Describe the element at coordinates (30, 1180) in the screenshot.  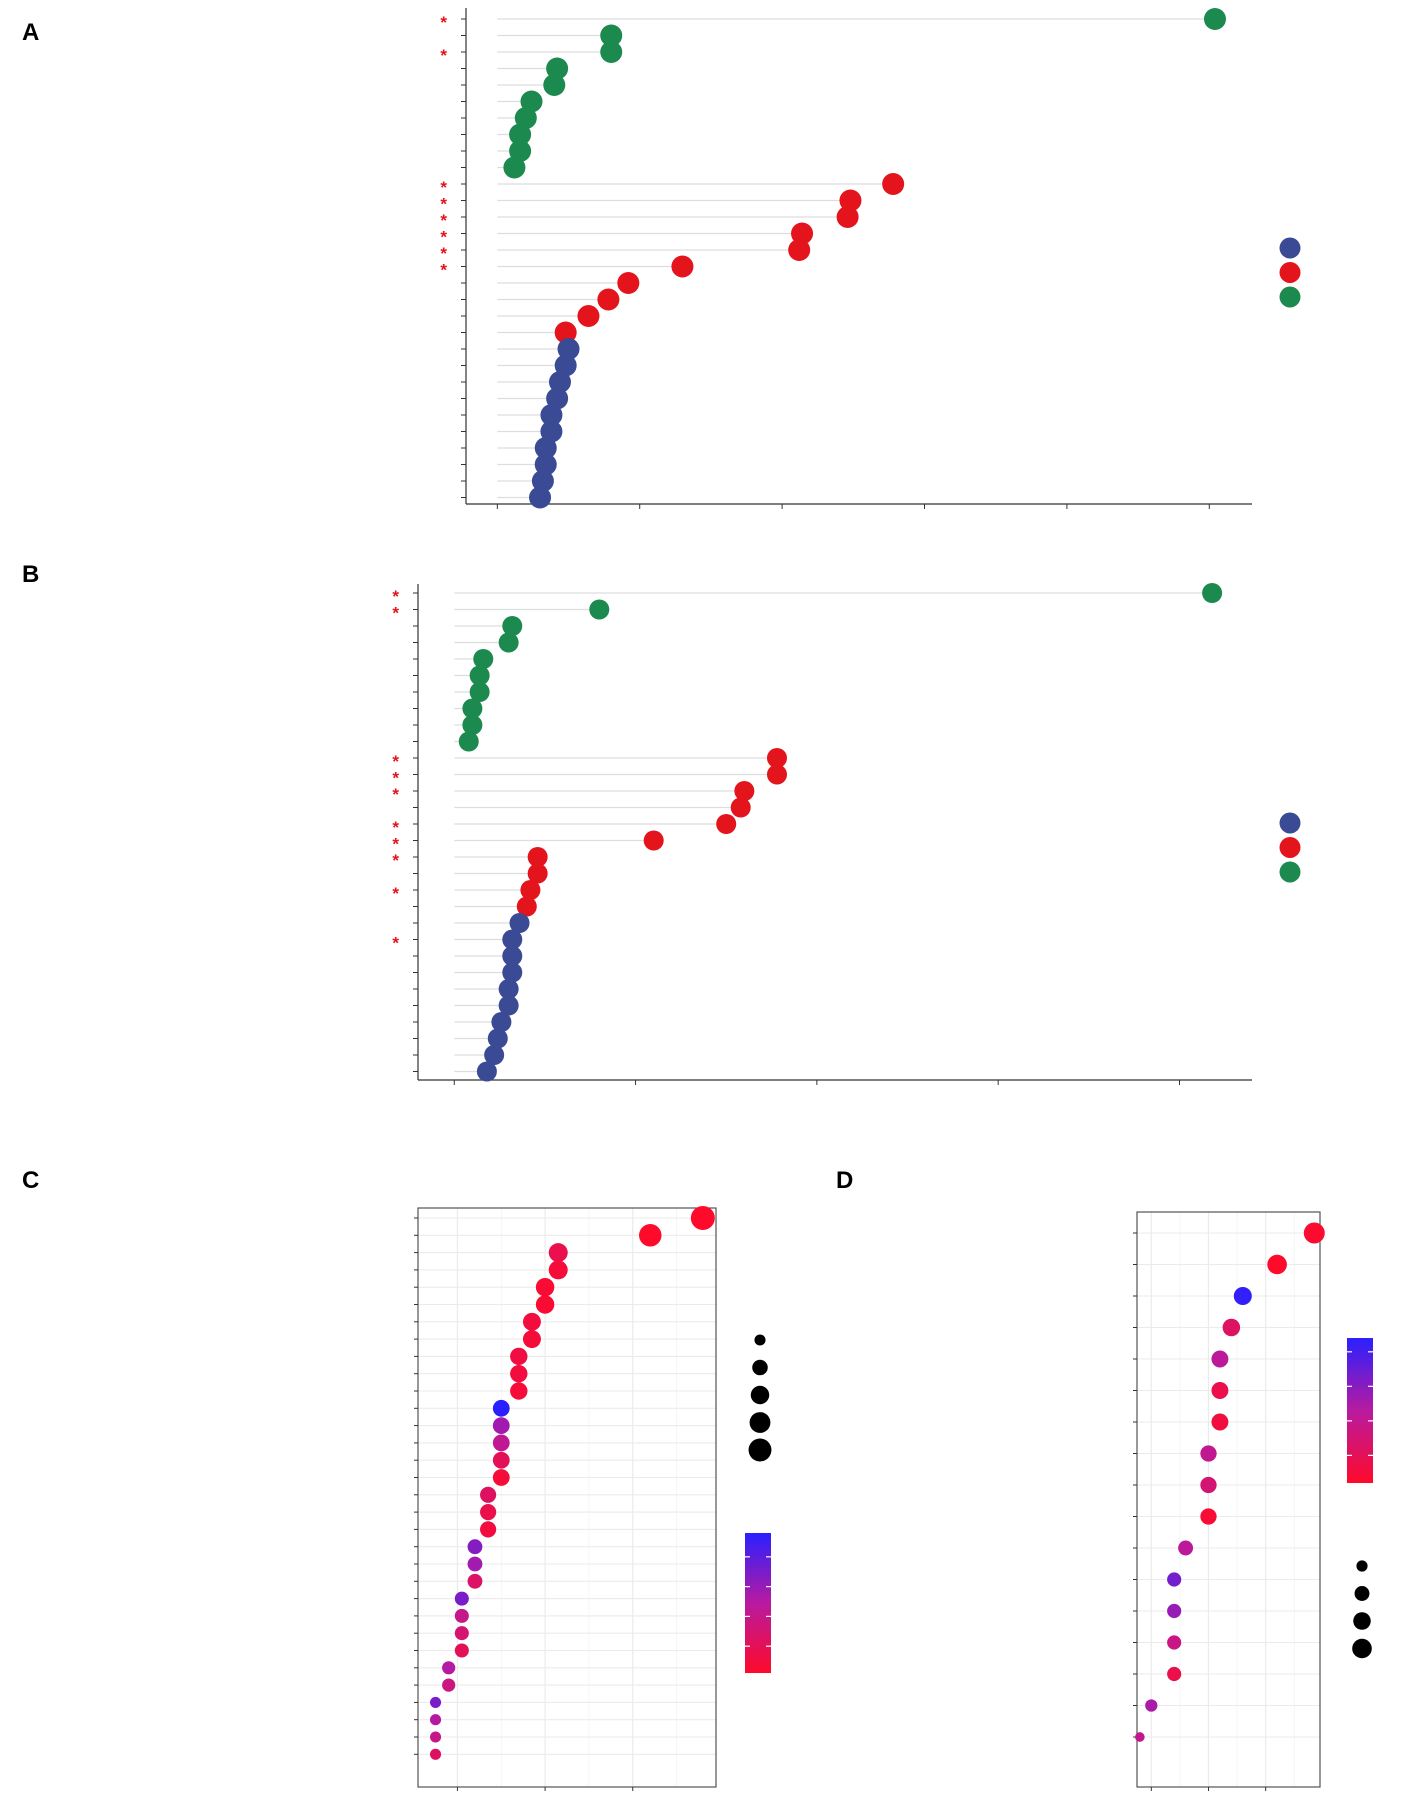
I see `panel-label-c: C` at that location.